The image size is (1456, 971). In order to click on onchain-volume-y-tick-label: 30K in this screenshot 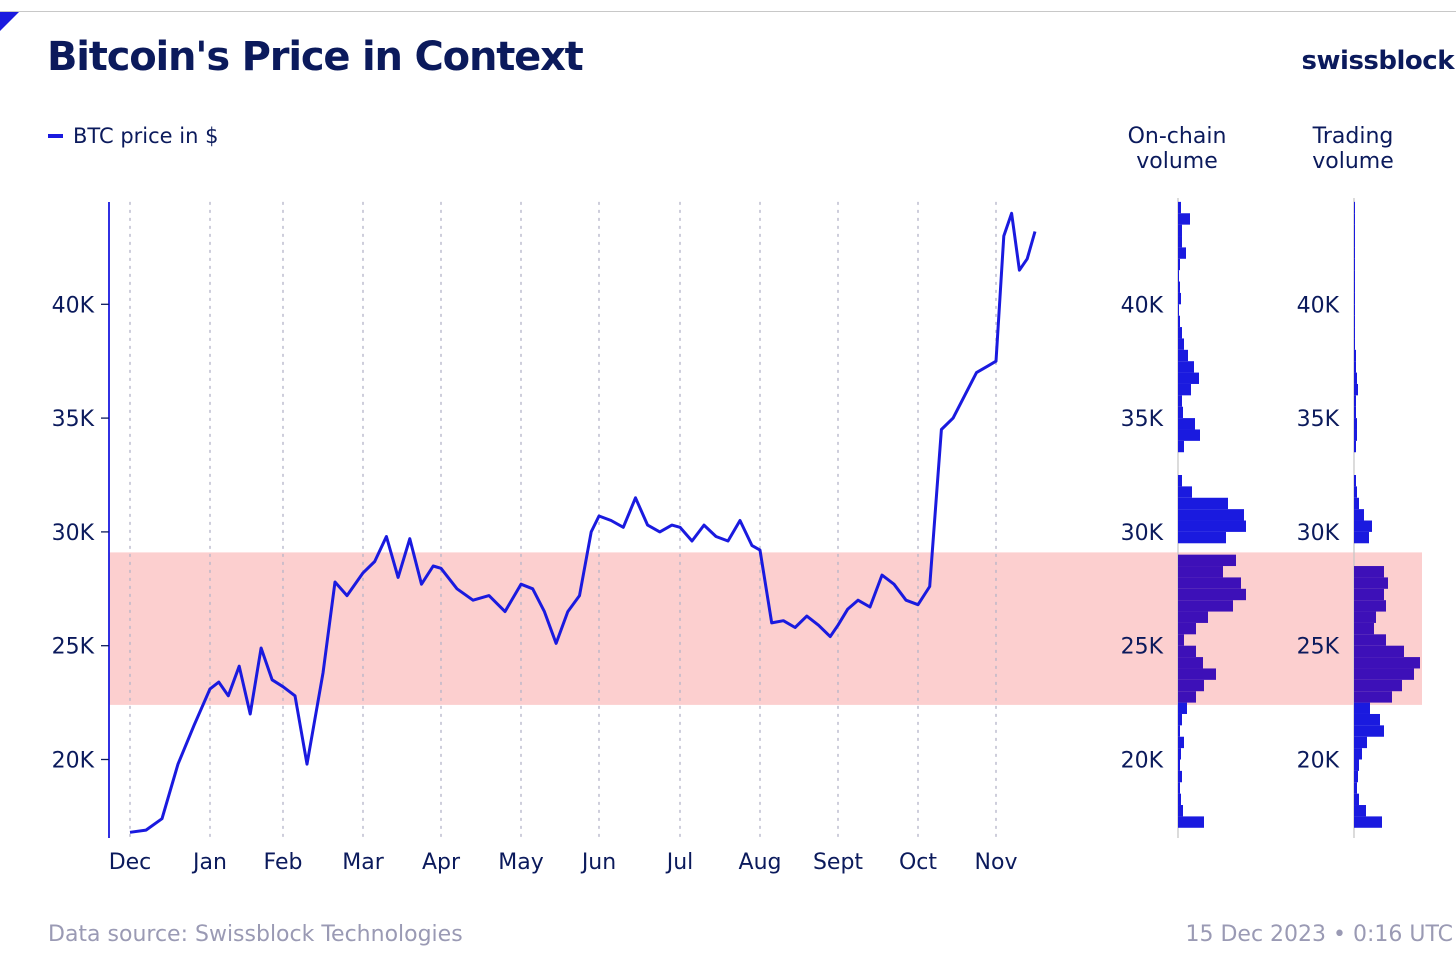, I will do `click(1142, 533)`.